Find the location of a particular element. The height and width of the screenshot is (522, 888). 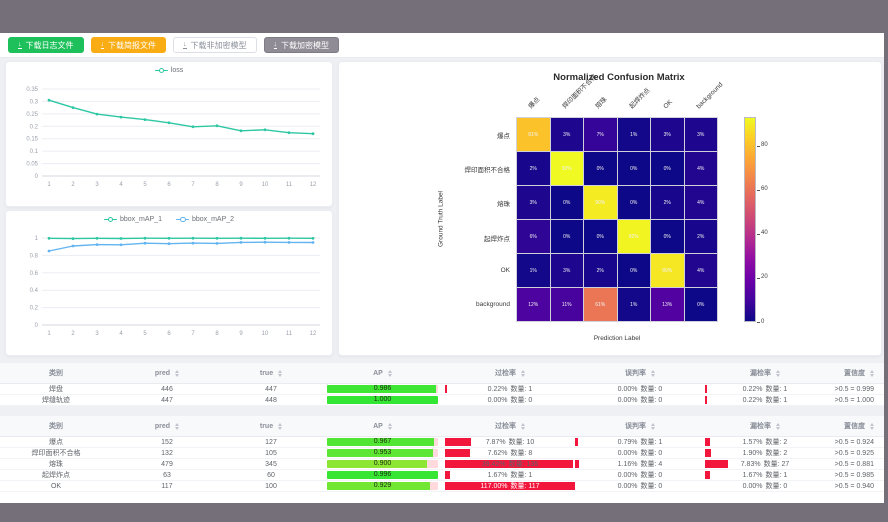

legend-item-loss: loss is located at coordinates (168, 70).